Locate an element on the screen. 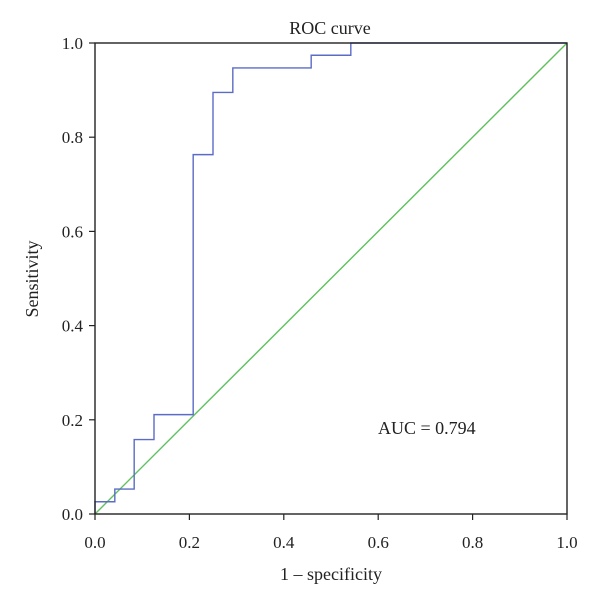  x-tick-label: 0.0 is located at coordinates (94, 542).